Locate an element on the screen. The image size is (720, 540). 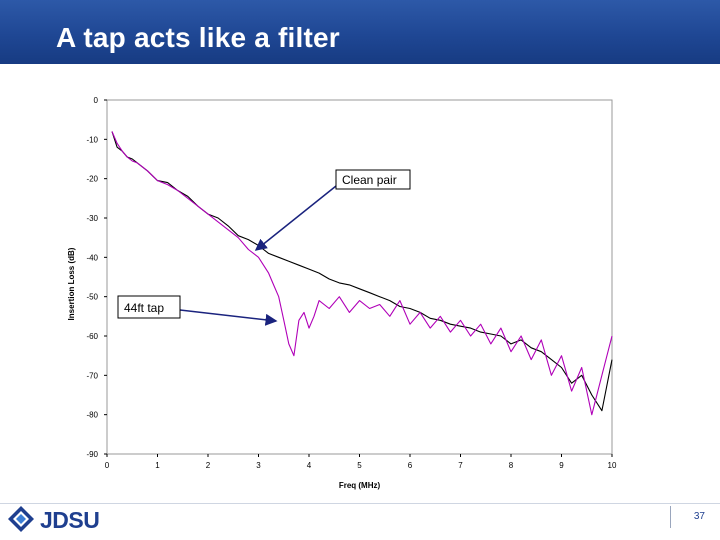
y-tick-label: -40 is located at coordinates (92, 257).